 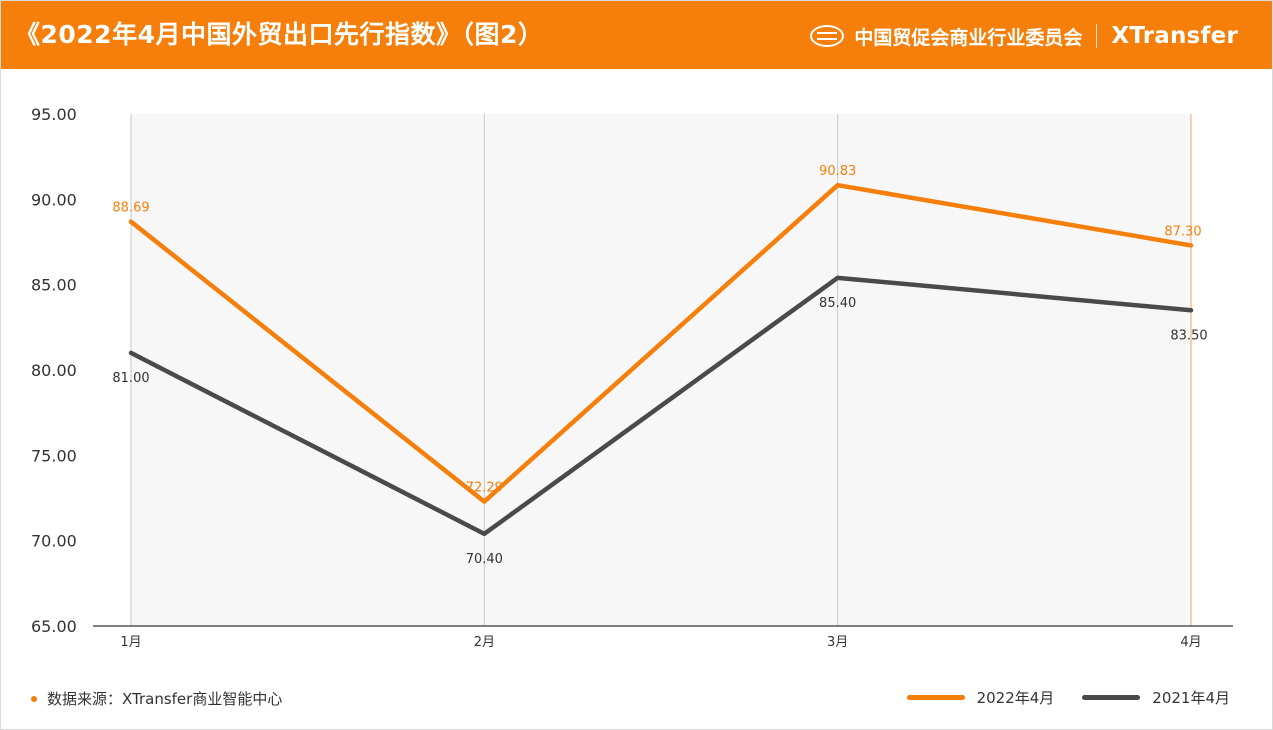 I want to click on partner-logo: XTransfer, so click(x=1174, y=36).